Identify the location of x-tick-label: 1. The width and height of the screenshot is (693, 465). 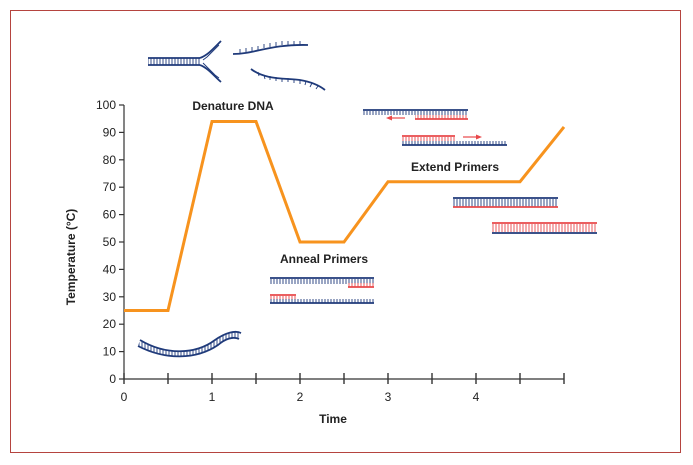
(212, 397).